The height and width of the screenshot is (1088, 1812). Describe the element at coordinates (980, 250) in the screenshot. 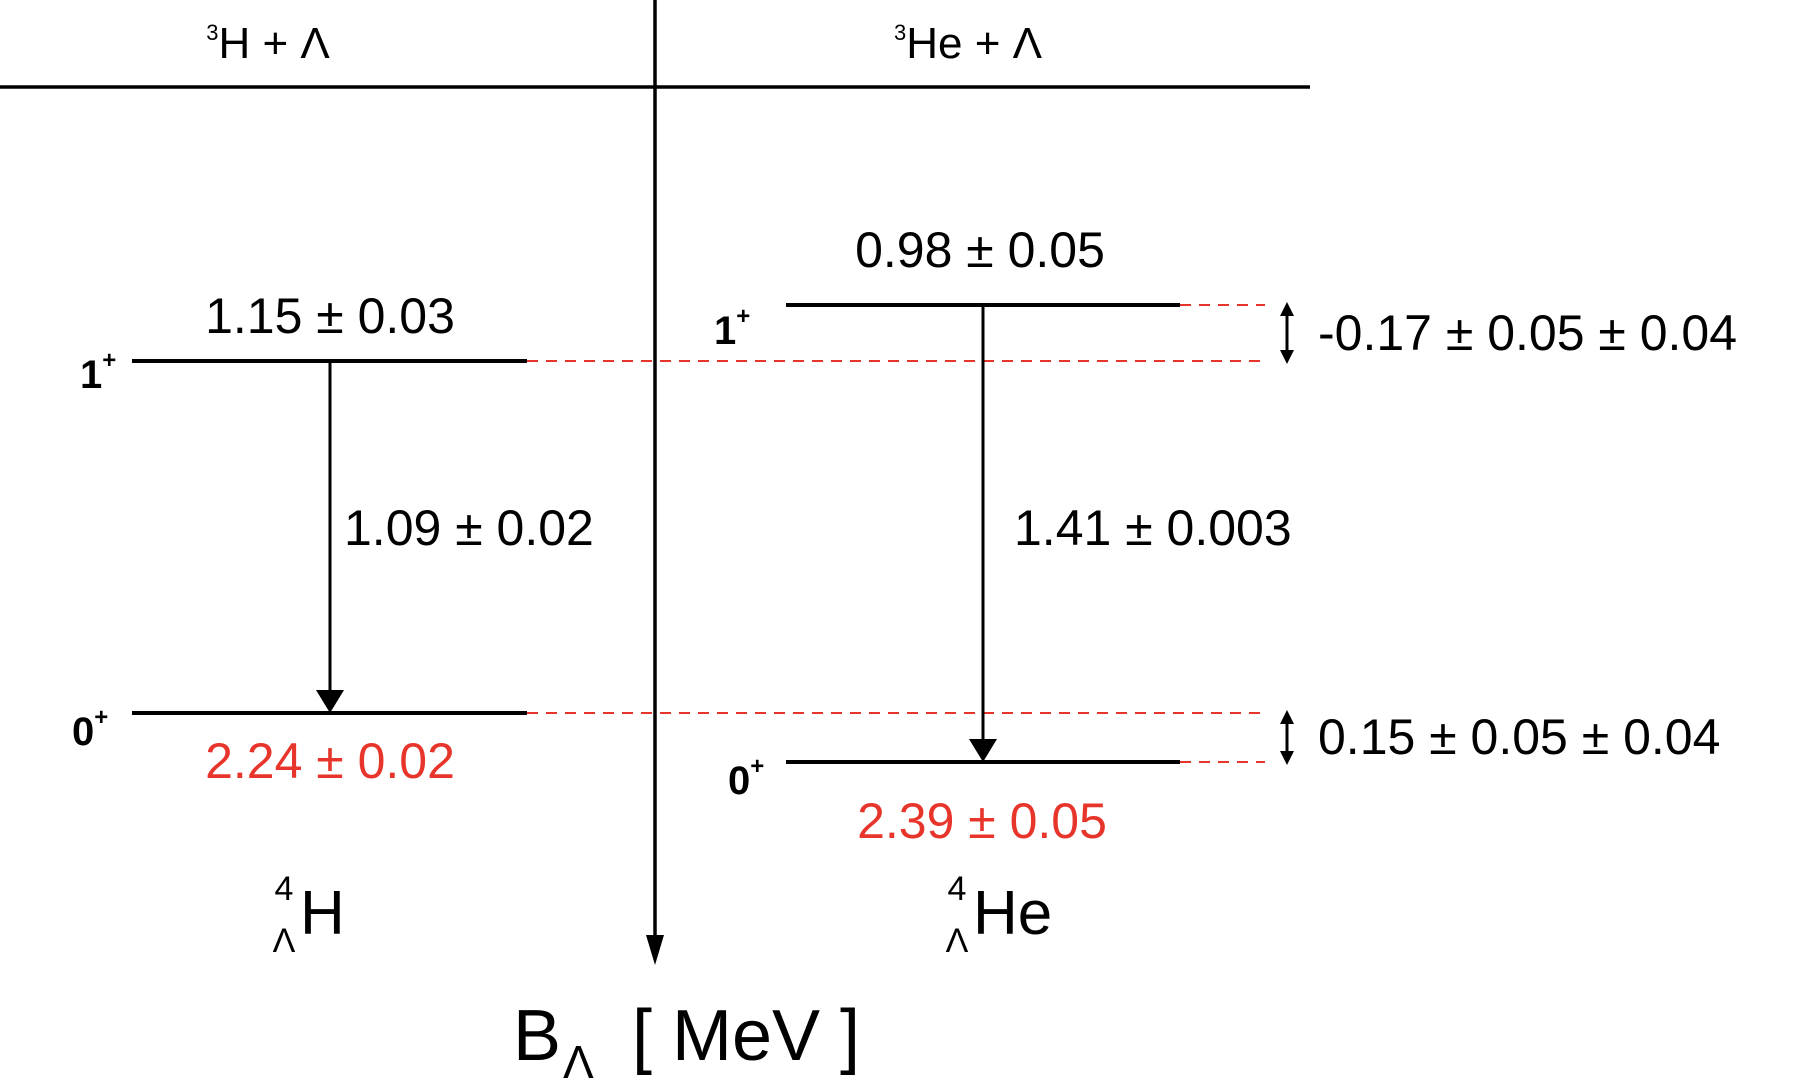

I see `right-excited-value: 0.98 ± 0.05` at that location.